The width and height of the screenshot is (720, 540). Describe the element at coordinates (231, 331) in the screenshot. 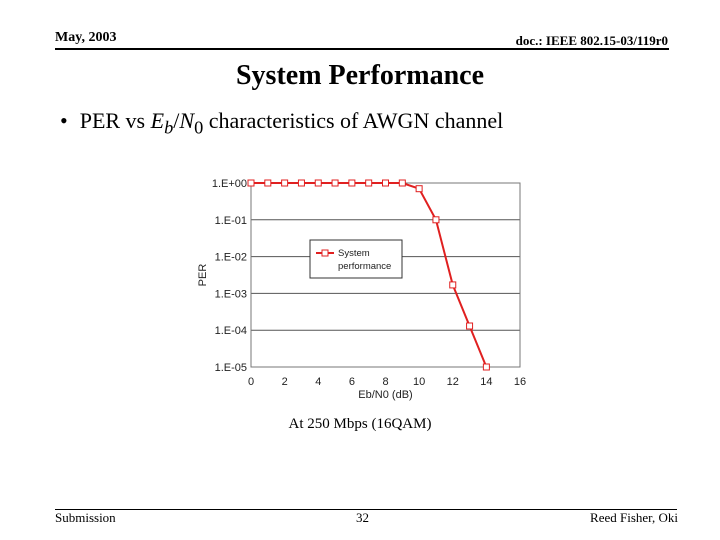

I see `y-tick-label: 1.E-04` at that location.